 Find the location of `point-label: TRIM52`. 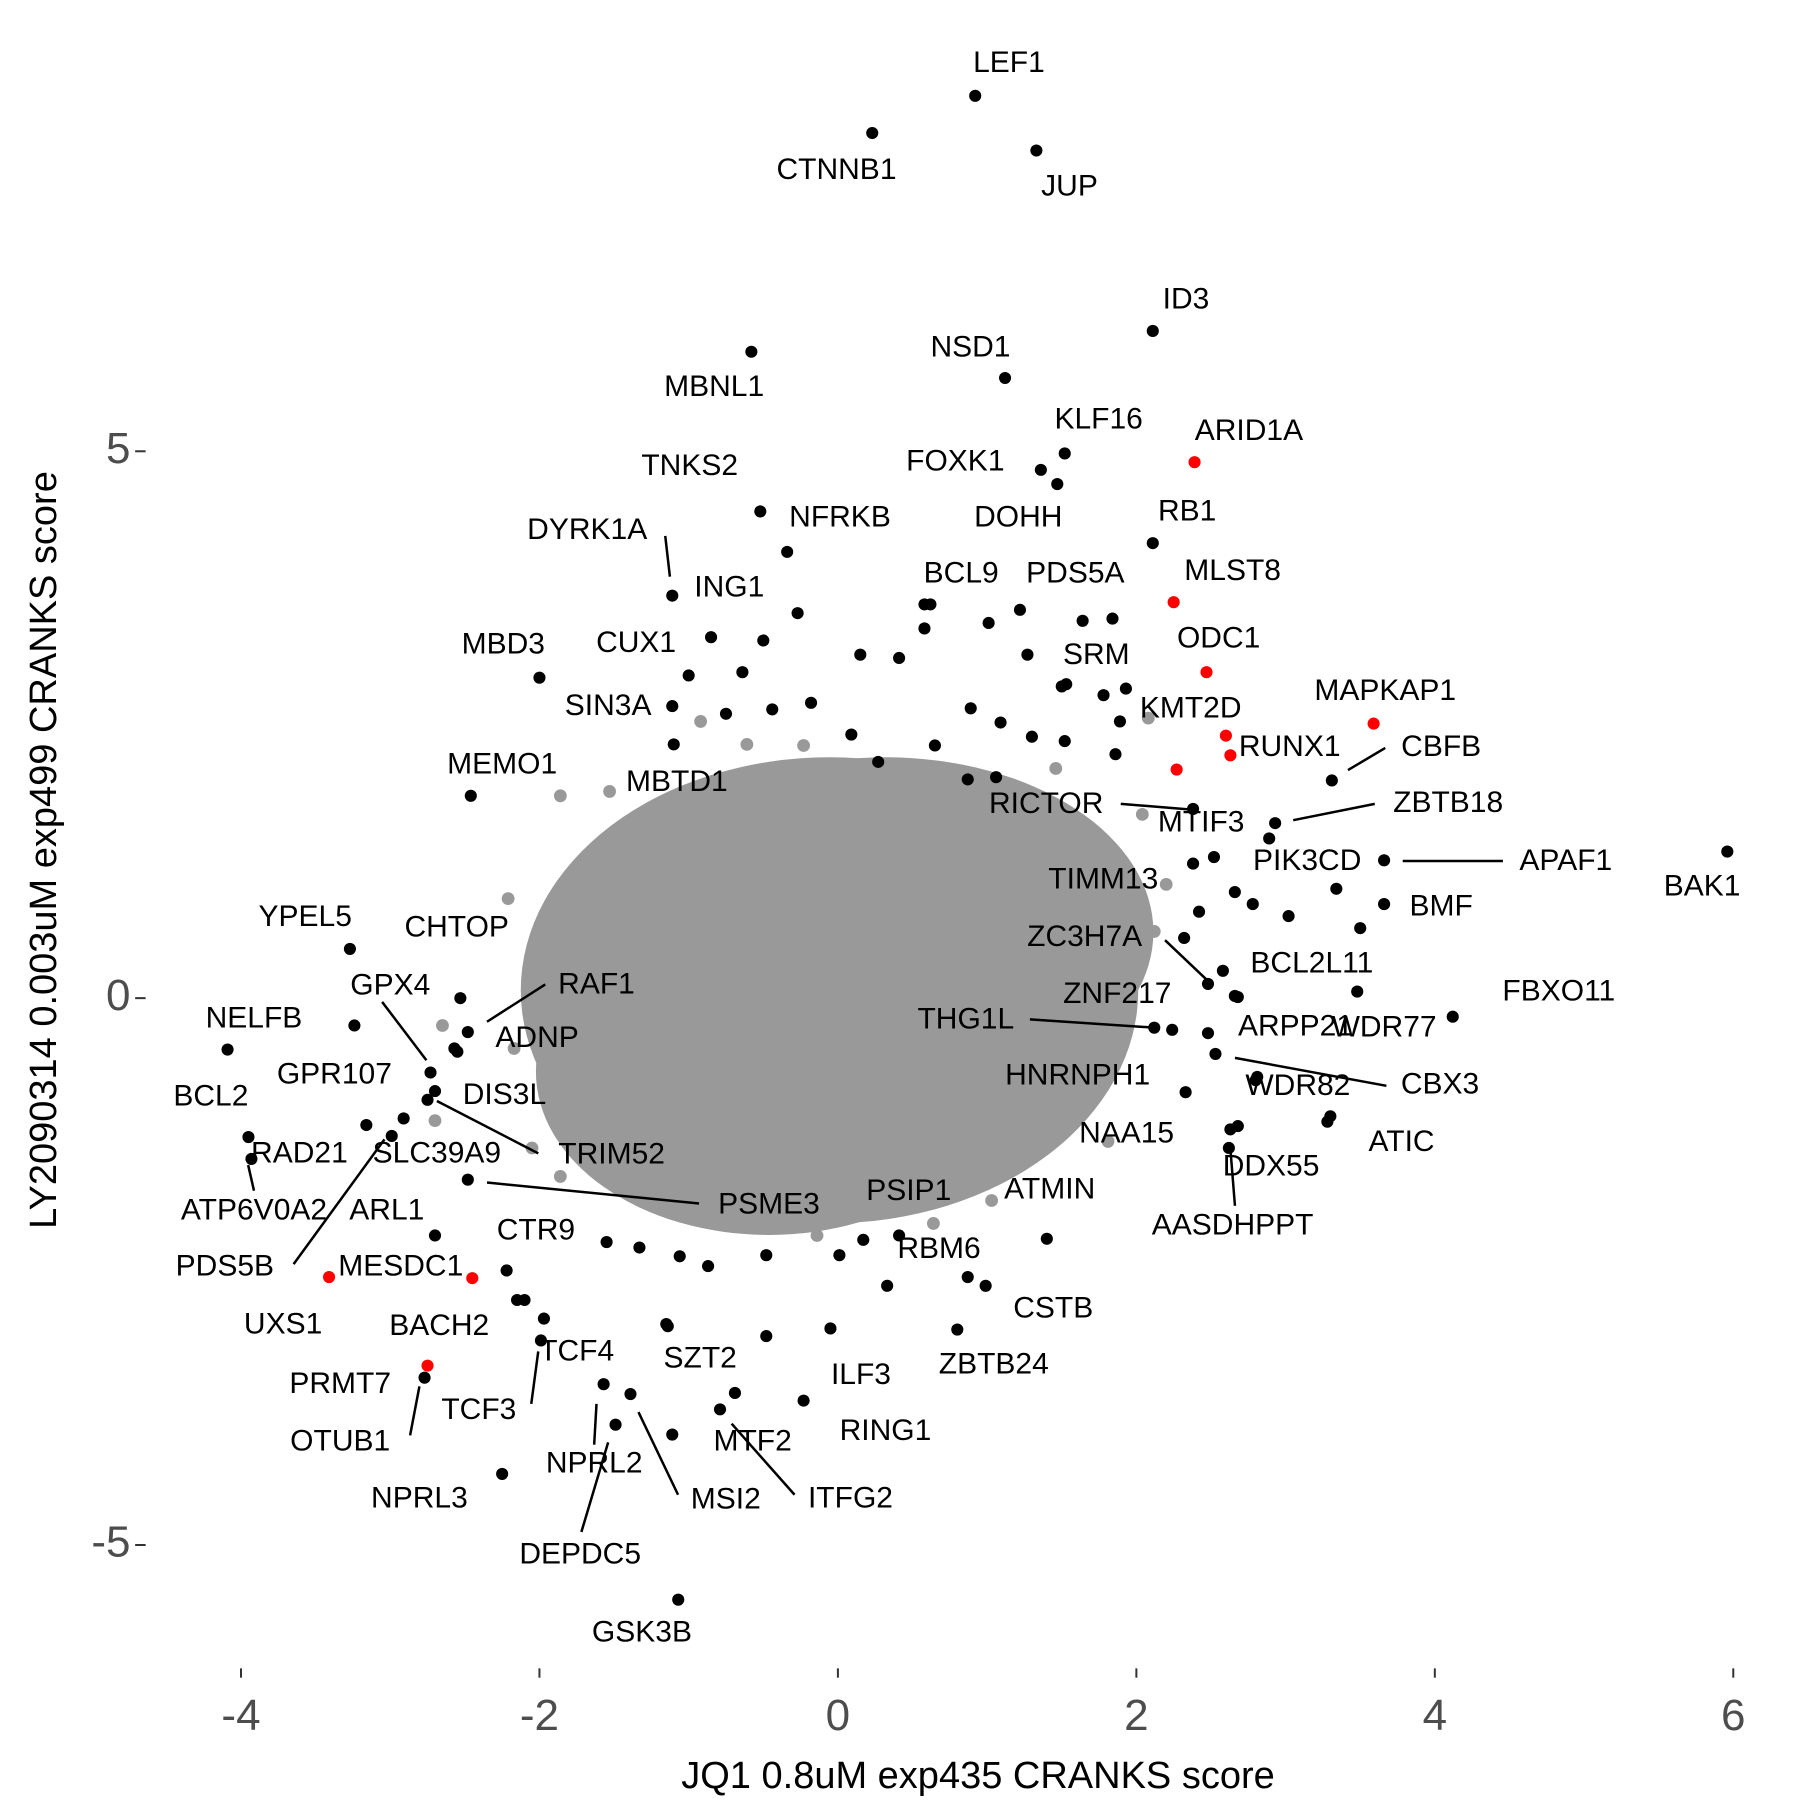

point-label: TRIM52 is located at coordinates (611, 1154).